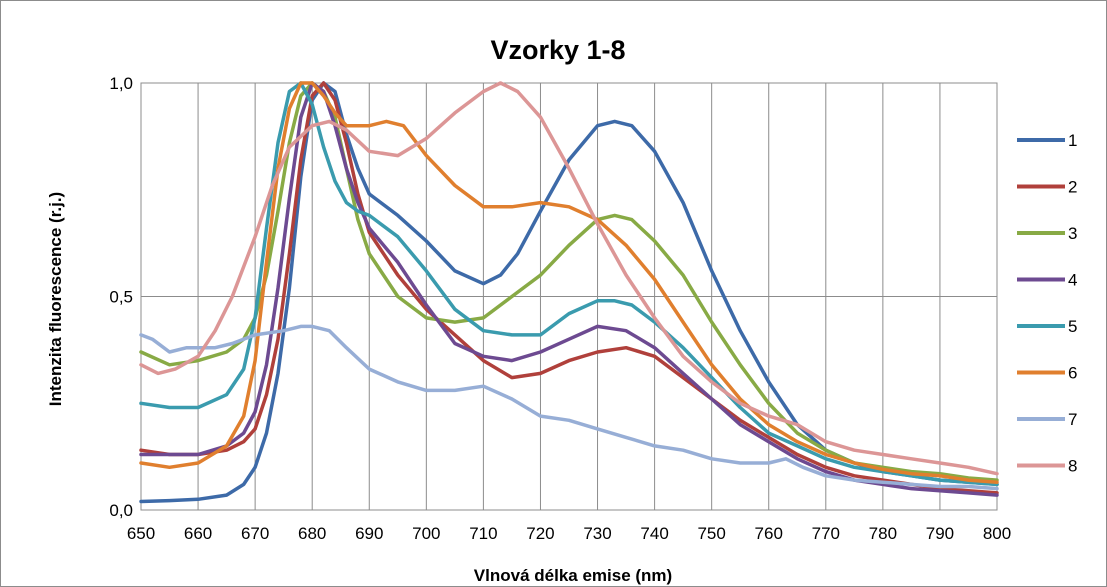 Image resolution: width=1107 pixels, height=587 pixels. I want to click on x-tick-label: 780, so click(883, 533).